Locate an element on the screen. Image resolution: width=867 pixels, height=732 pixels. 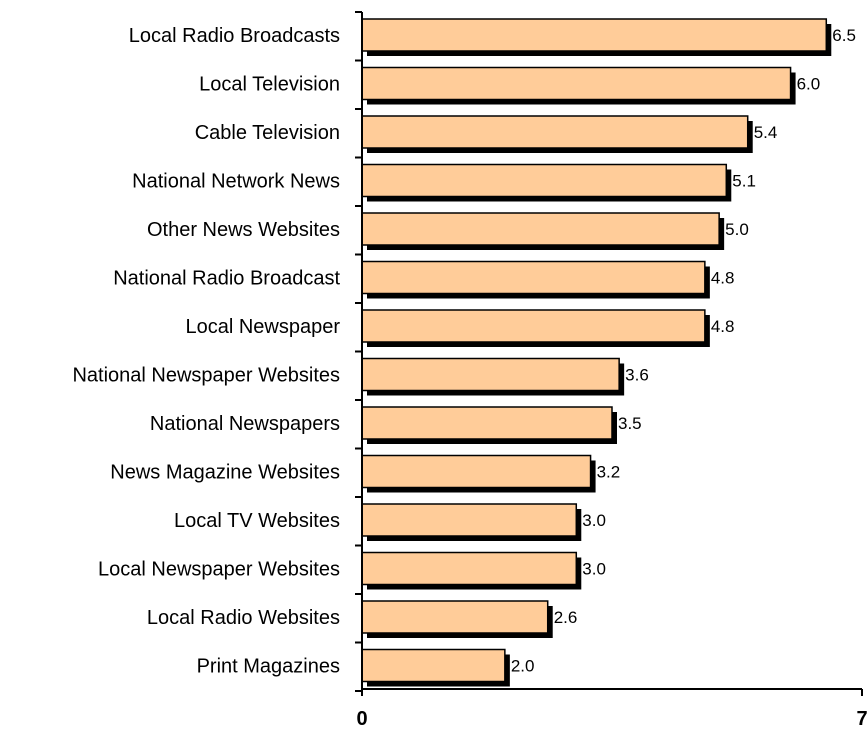
value-label: 3.2 is located at coordinates (609, 472).